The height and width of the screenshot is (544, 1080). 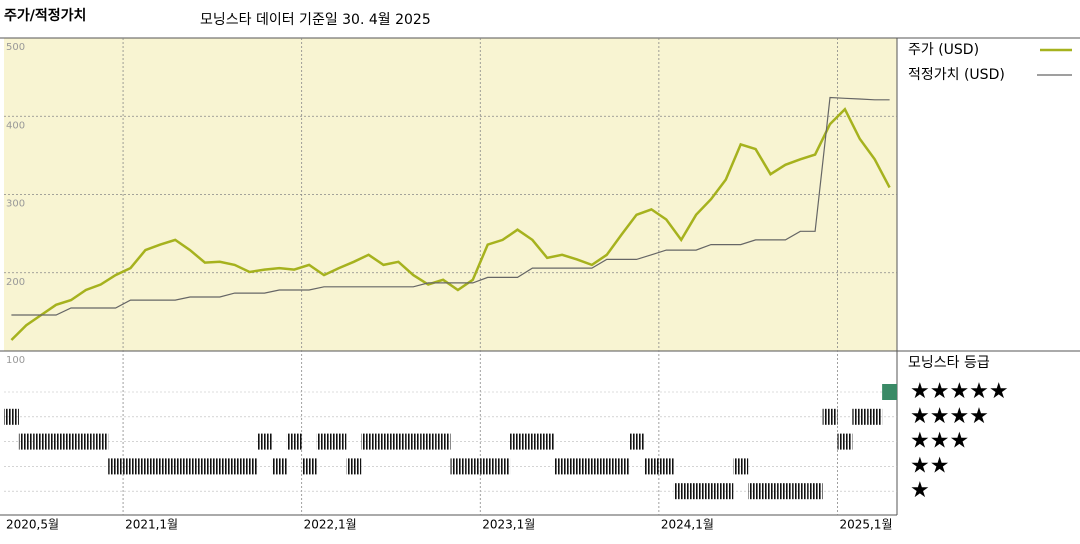 What do you see at coordinates (330, 525) in the screenshot?
I see `x-tick-label: 2022,1월` at bounding box center [330, 525].